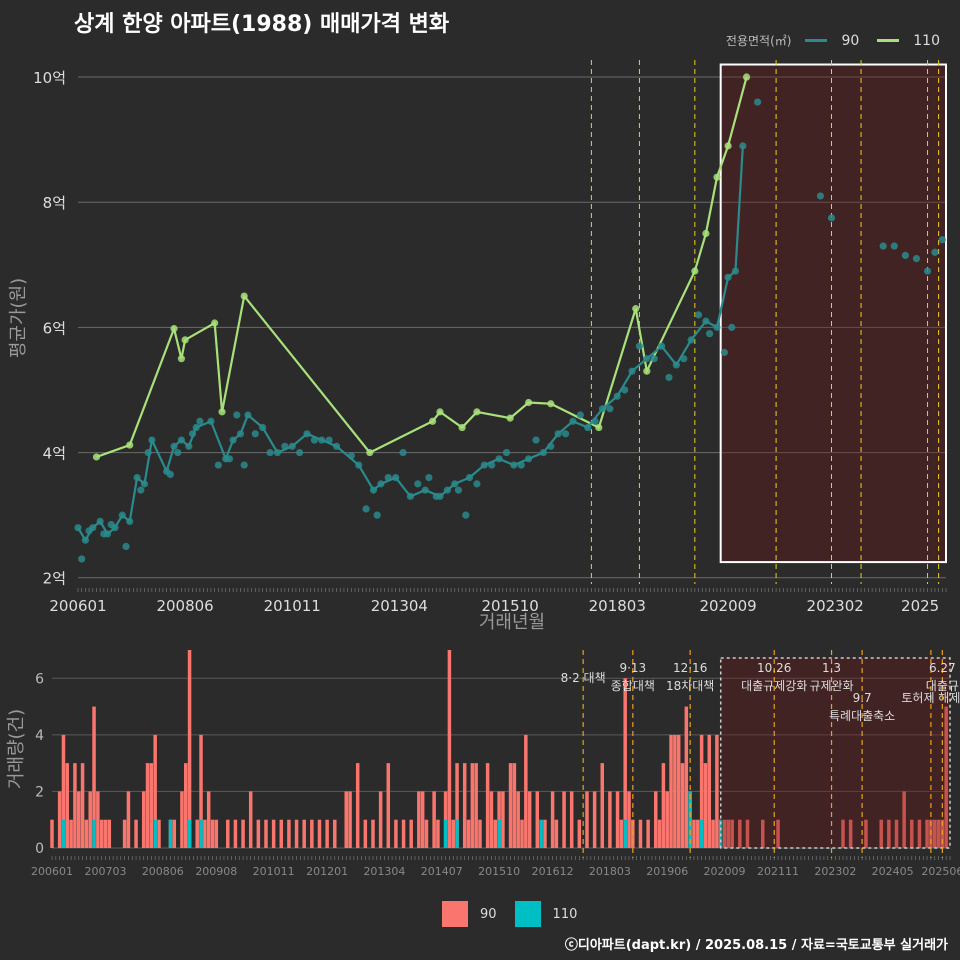 The height and width of the screenshot is (960, 960). I want to click on bar-annotation-label: 18차대책, so click(690, 685).